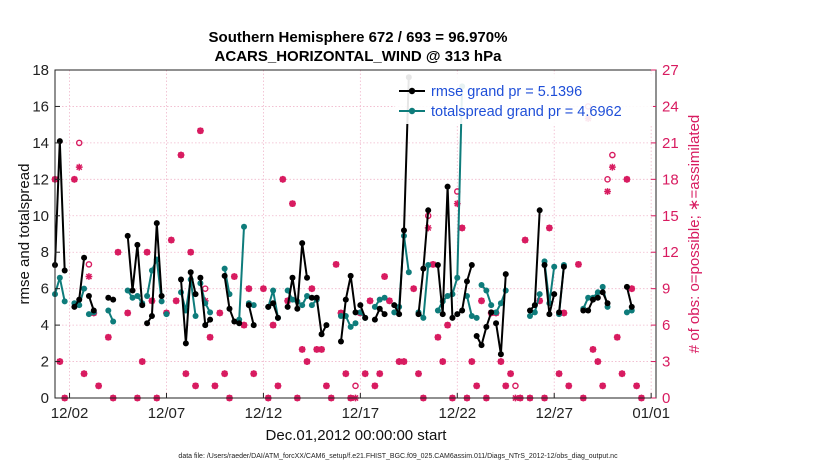 Image resolution: width=830 pixels, height=470 pixels. I want to click on x-tick-label: 12/17, so click(361, 413).